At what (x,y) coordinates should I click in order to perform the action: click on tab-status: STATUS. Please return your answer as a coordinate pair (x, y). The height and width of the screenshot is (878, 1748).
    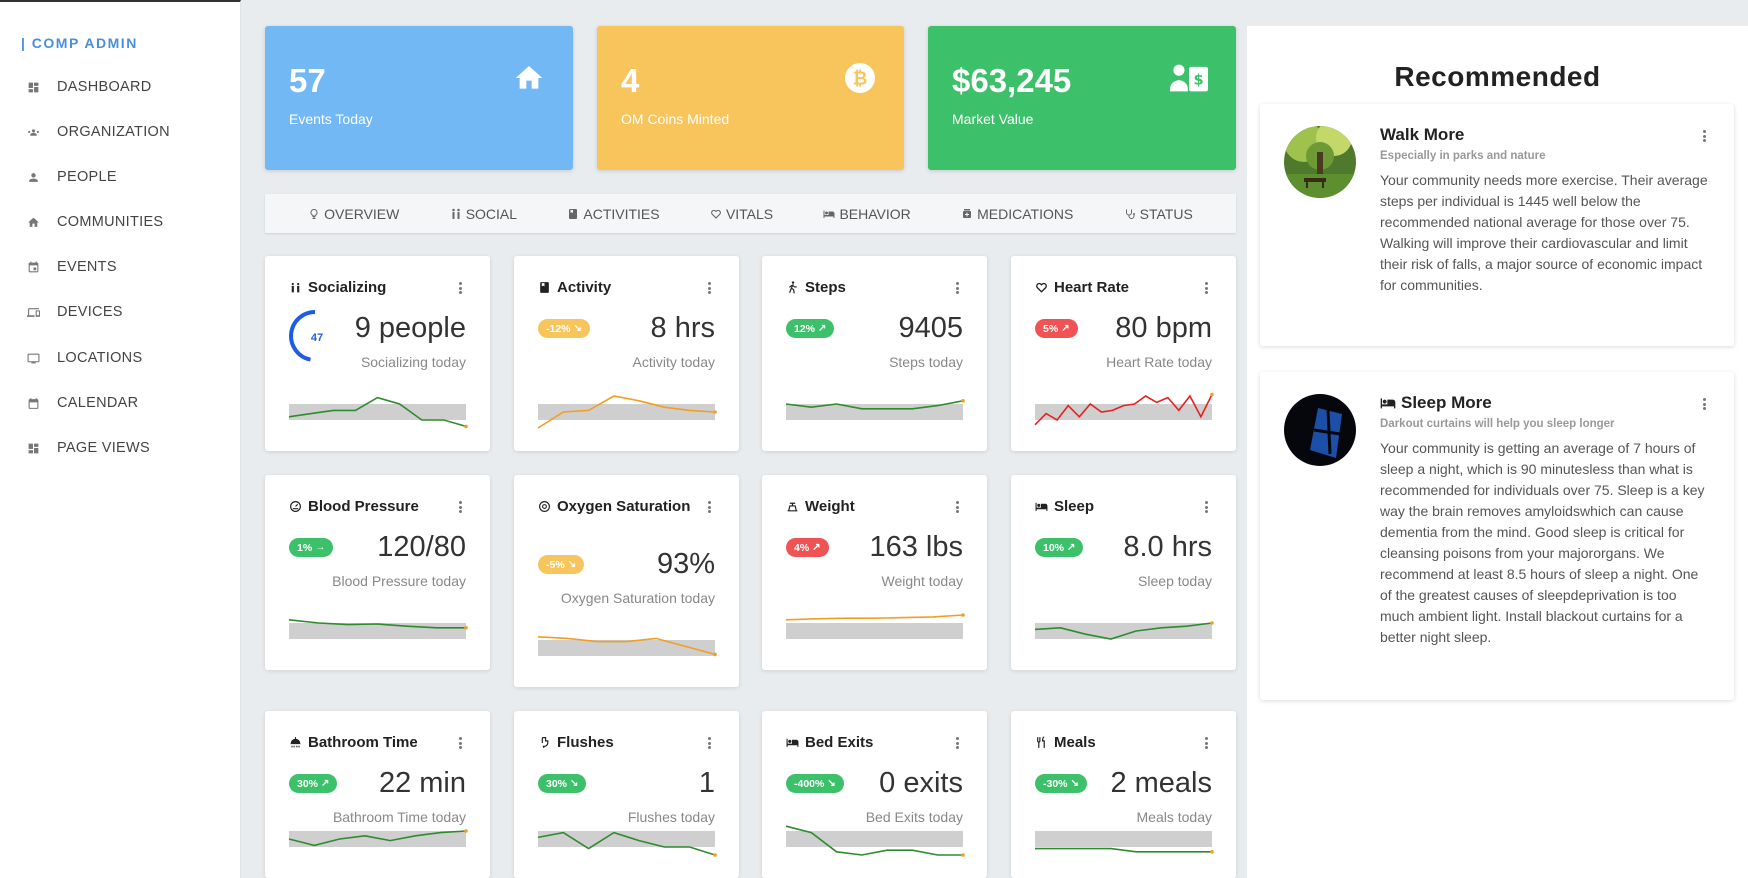
    Looking at the image, I should click on (1158, 214).